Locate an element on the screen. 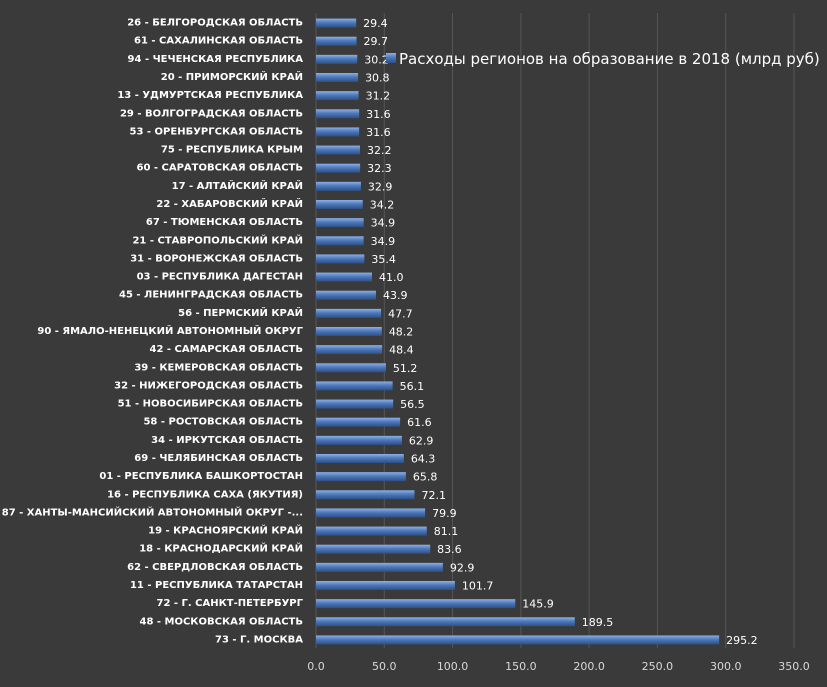  data-label: 29.7 is located at coordinates (376, 41).